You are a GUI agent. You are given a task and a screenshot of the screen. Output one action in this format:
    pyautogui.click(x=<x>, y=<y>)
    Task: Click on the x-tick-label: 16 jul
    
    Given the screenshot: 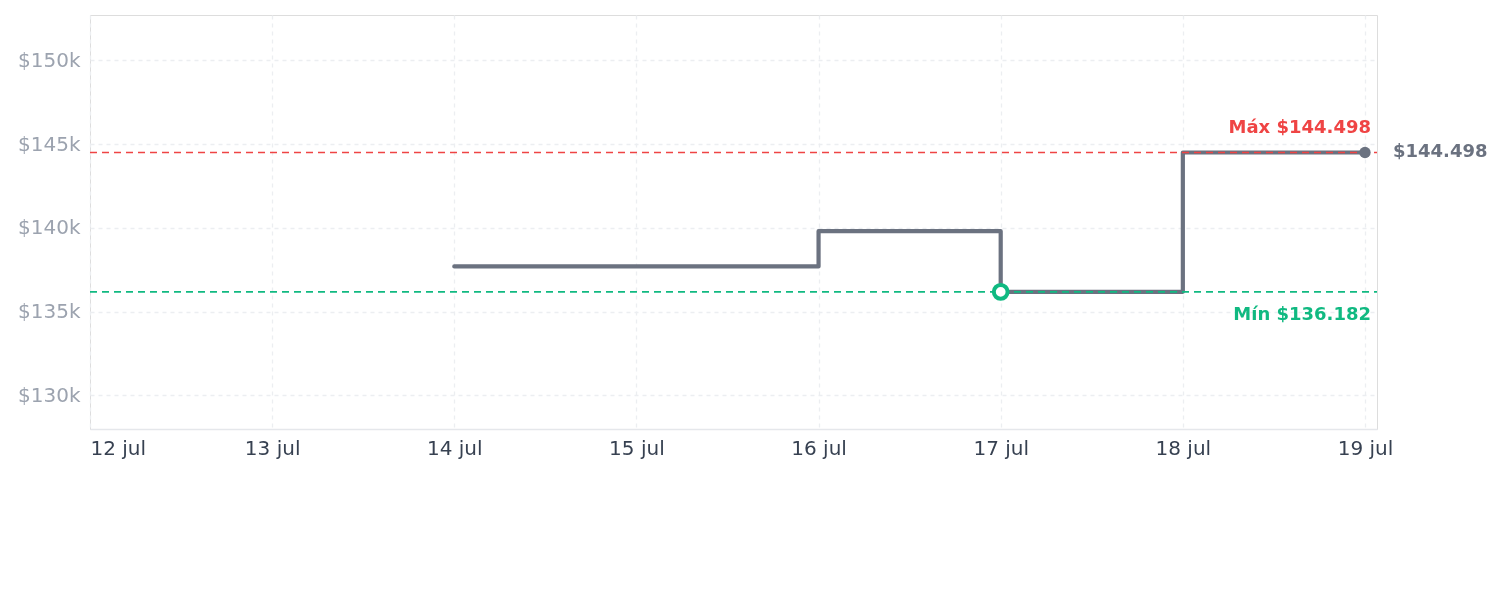 What is the action you would take?
    pyautogui.click(x=819, y=447)
    